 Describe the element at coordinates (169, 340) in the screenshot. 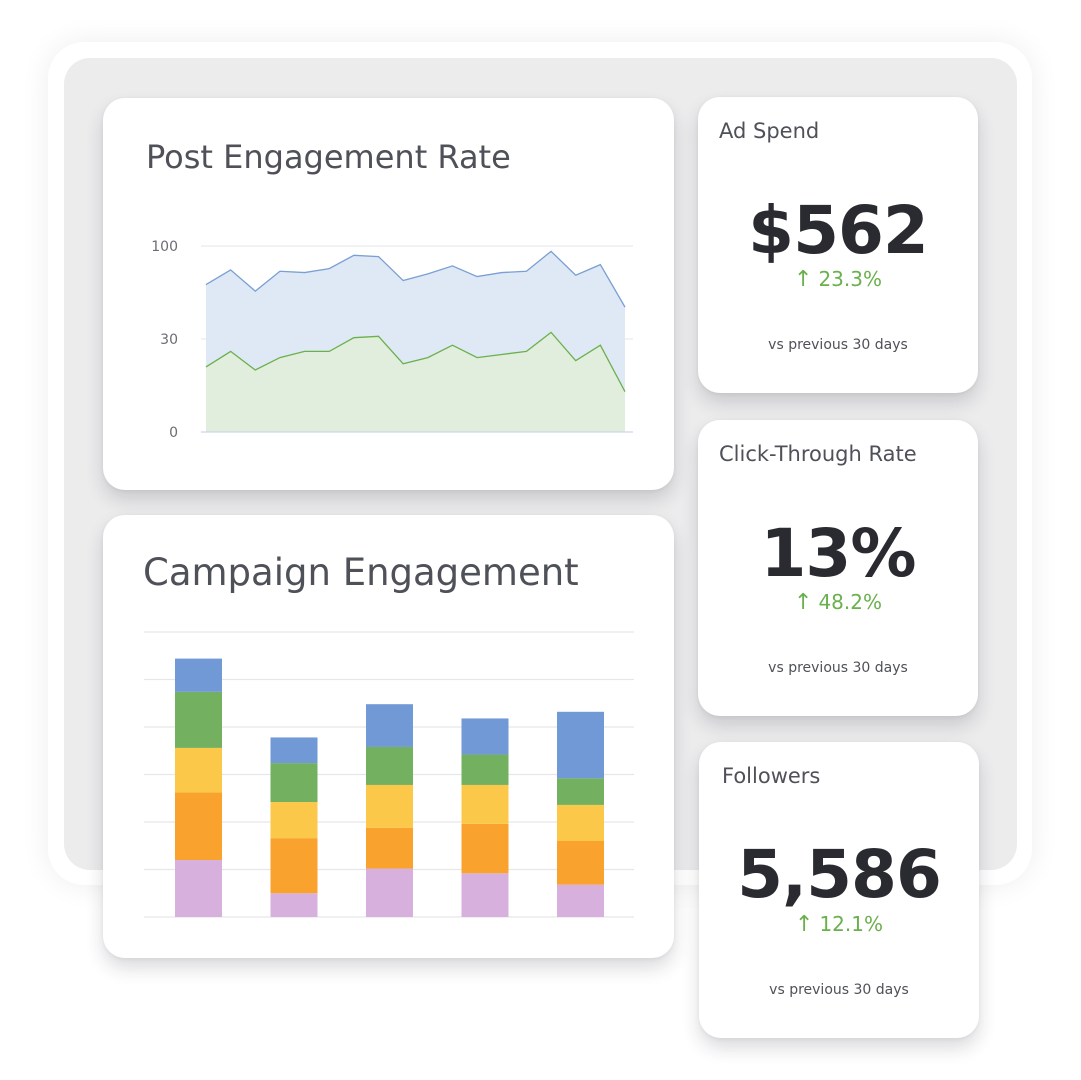

I see `y-tick-label: 30` at that location.